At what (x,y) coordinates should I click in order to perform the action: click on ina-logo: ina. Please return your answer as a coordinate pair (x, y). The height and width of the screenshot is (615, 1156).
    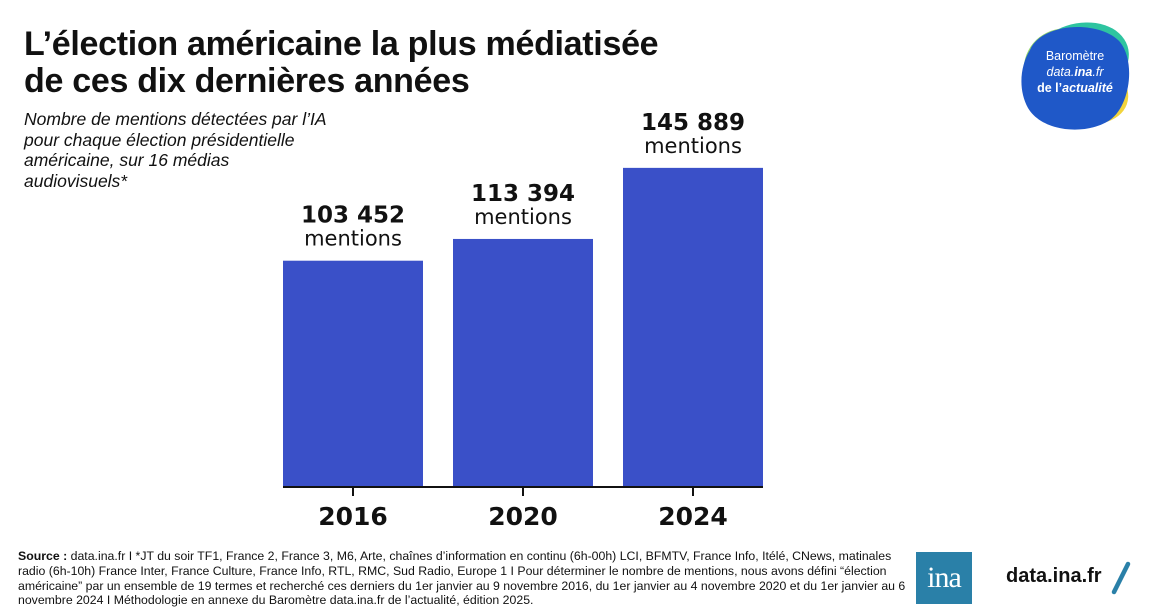
    Looking at the image, I should click on (944, 578).